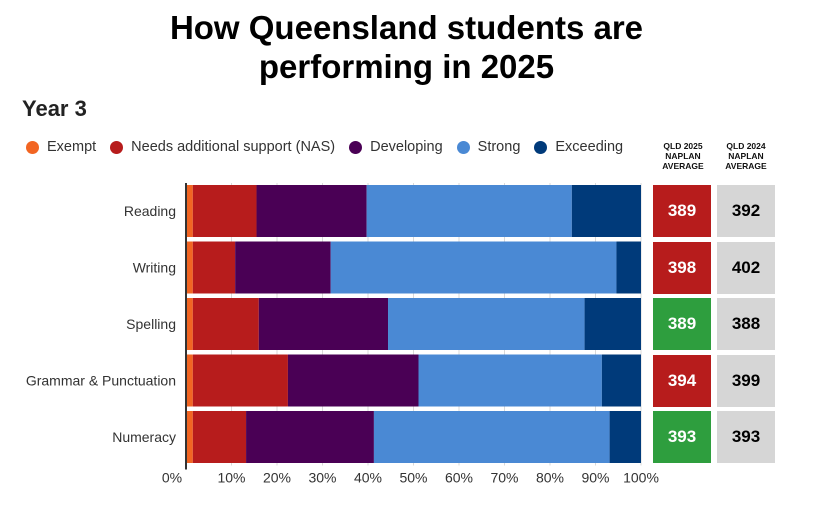 This screenshot has height=528, width=813. What do you see at coordinates (746, 380) in the screenshot?
I see `qld-2024-average-grammar-and-punctuation: 399` at bounding box center [746, 380].